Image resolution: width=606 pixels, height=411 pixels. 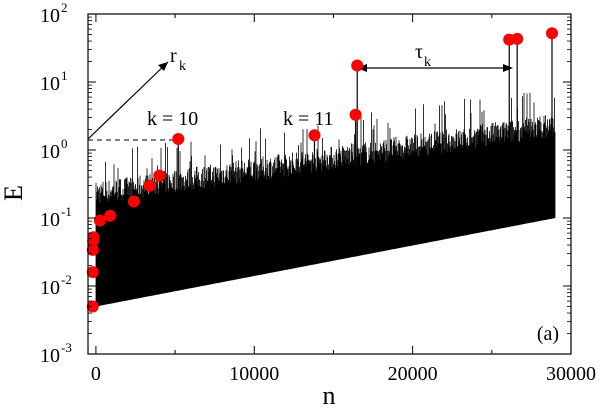 I want to click on y-tick-label-exp: 2, so click(x=64, y=7).